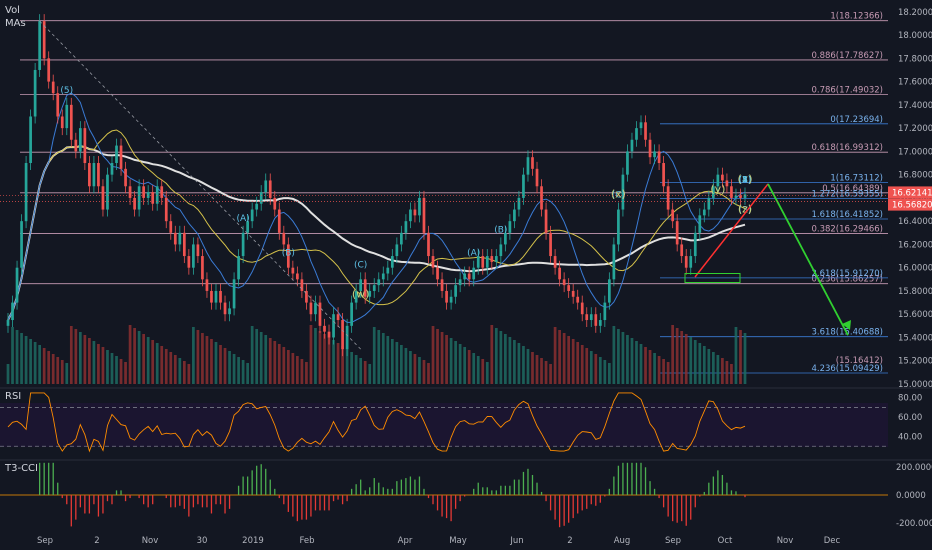 This screenshot has width=932, height=550. Describe the element at coordinates (15, 23) in the screenshot. I see `moving-averages-label: MAs` at that location.